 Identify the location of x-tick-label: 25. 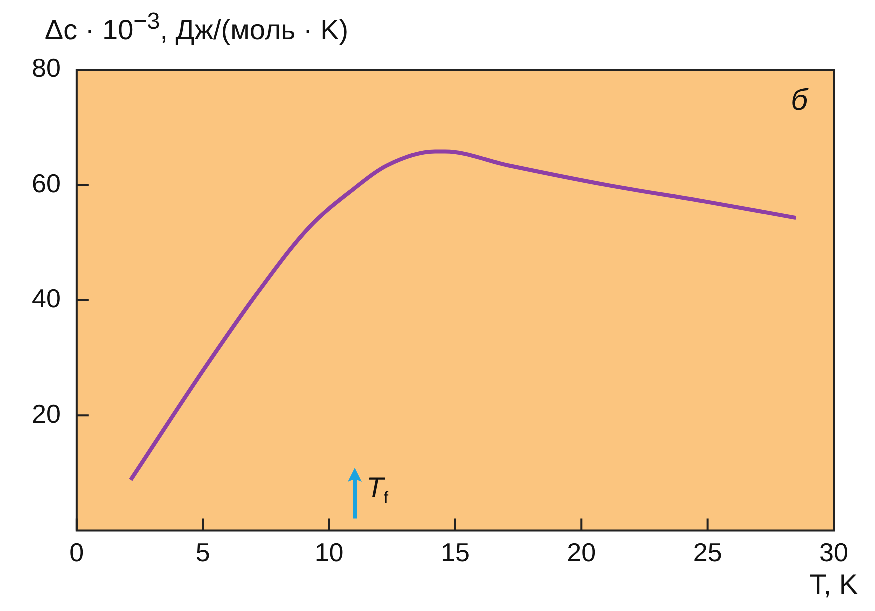
(707, 553).